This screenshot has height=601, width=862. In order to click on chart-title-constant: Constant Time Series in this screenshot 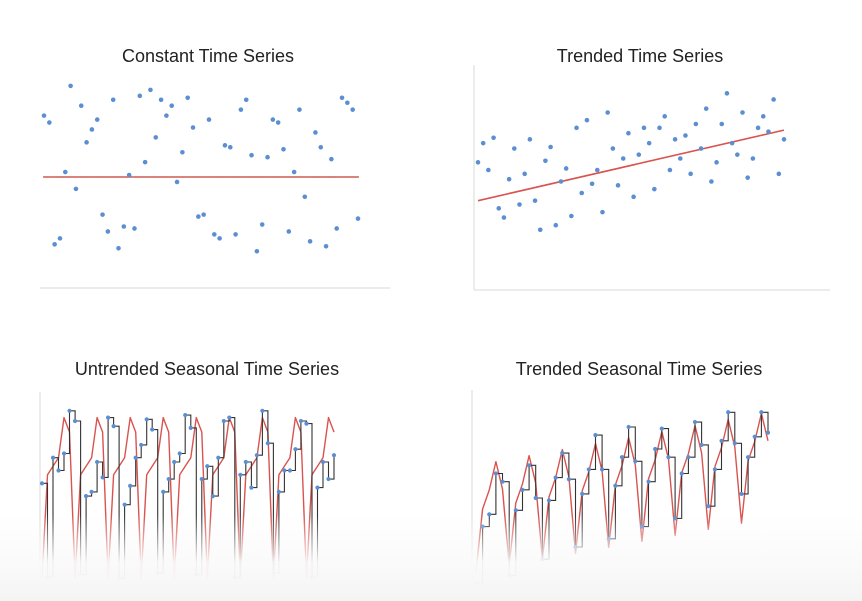, I will do `click(208, 56)`.